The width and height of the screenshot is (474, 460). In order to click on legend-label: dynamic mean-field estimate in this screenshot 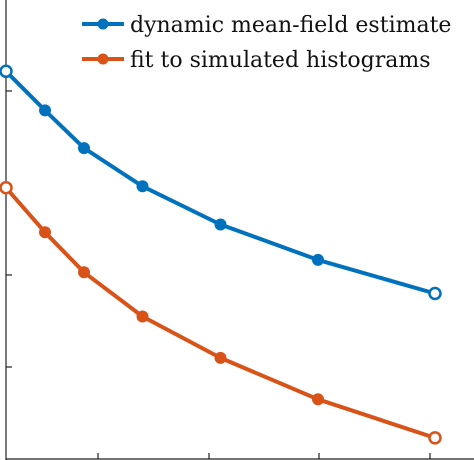, I will do `click(290, 25)`.